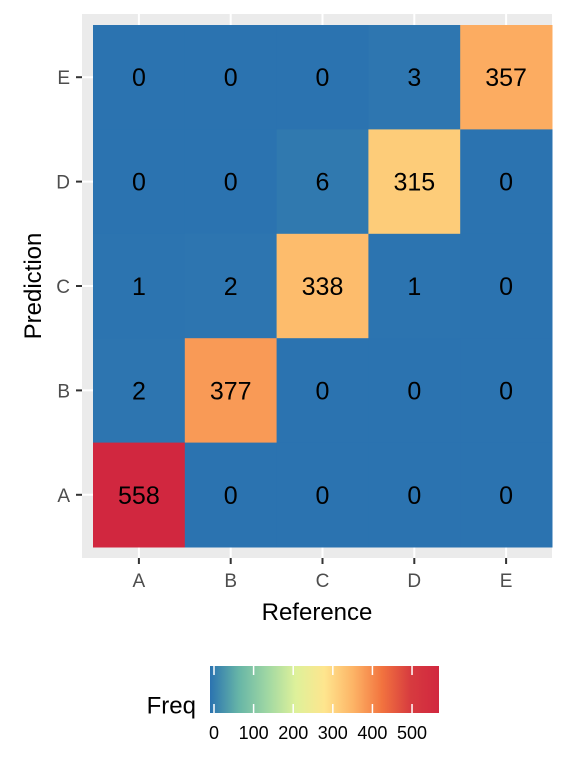  Describe the element at coordinates (63, 496) in the screenshot. I see `y-tick-label: A` at that location.